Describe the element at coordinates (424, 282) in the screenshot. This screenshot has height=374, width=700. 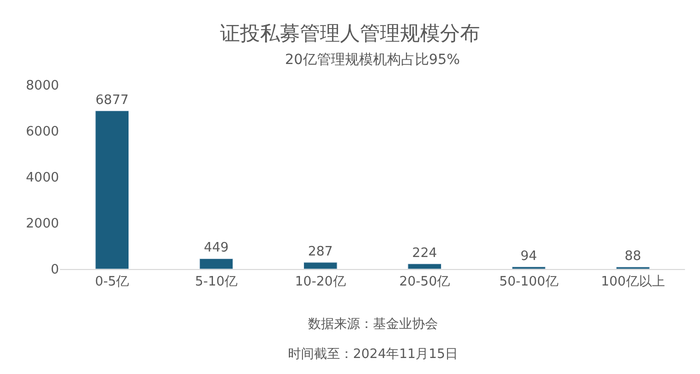
I see `x-tick-label: 20-50亿` at that location.